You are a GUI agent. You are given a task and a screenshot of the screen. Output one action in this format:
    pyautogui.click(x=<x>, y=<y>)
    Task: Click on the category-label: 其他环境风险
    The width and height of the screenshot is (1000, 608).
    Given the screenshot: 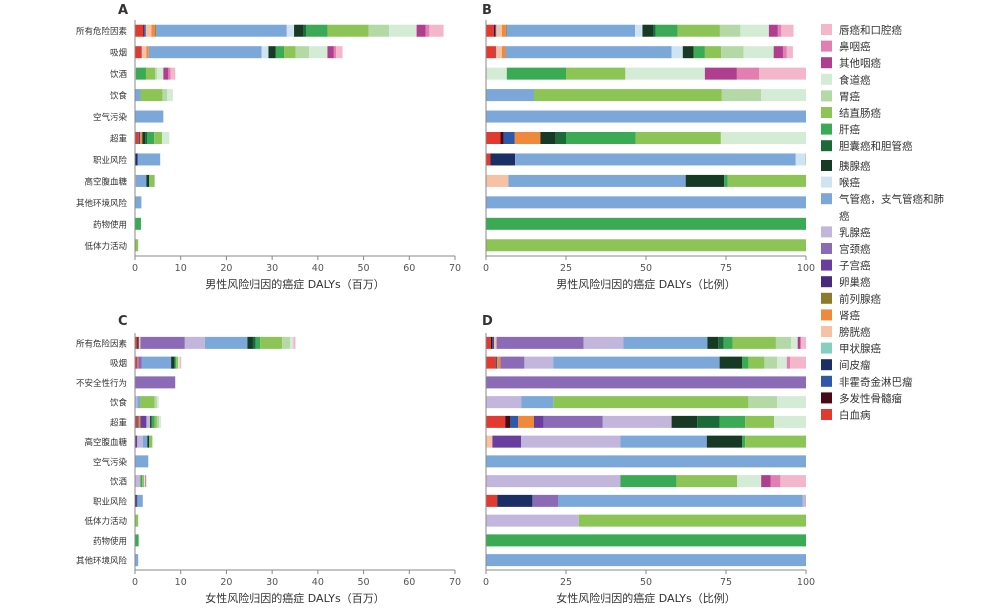 What is the action you would take?
    pyautogui.click(x=102, y=561)
    